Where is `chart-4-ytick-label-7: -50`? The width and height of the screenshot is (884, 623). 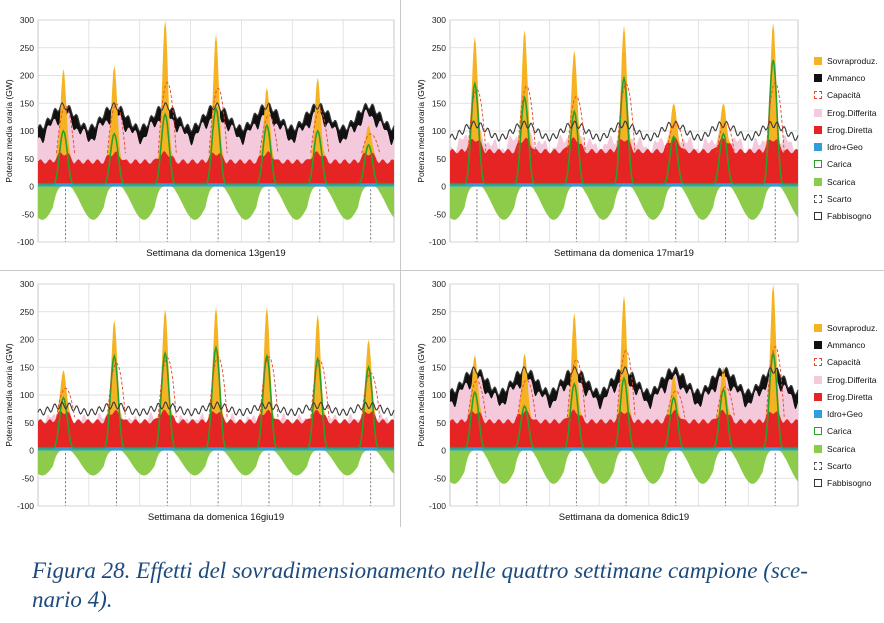
chart-4-ytick-label-7: -50 is located at coordinates (440, 478).